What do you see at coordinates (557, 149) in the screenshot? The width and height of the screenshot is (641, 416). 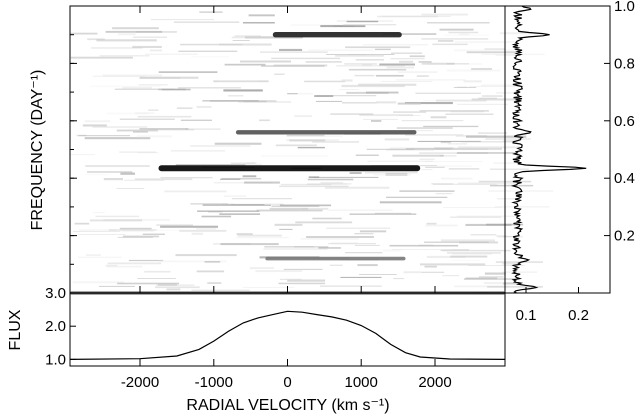 I see `periodogram-frame` at bounding box center [557, 149].